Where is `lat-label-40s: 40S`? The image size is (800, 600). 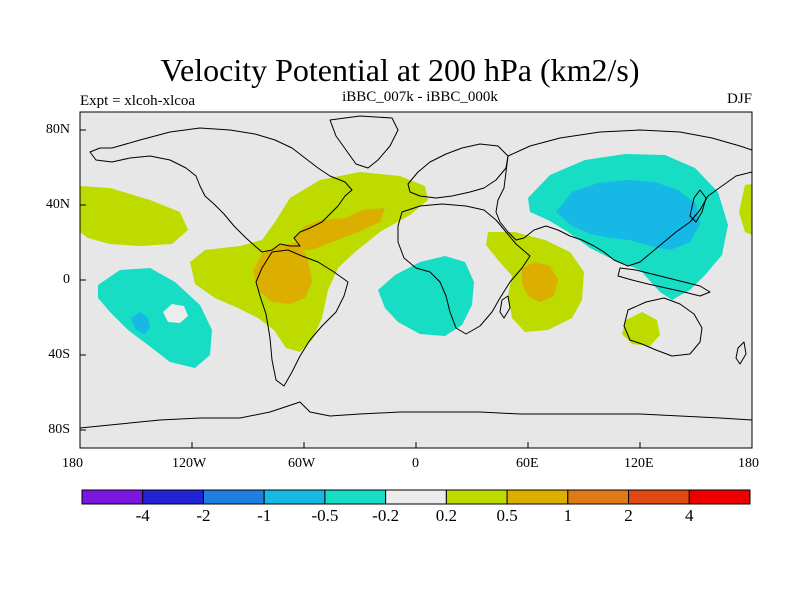 lat-label-40s: 40S is located at coordinates (59, 354).